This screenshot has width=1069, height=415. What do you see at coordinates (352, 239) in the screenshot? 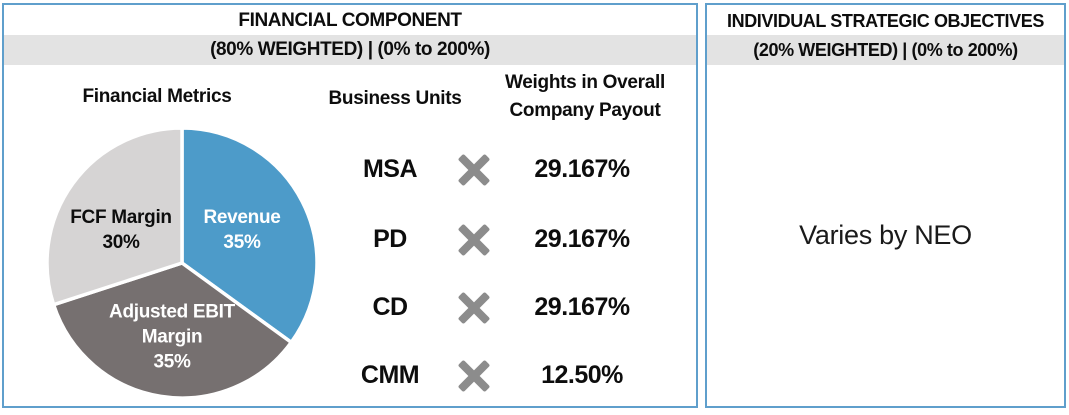
I see `business-unit-row: PD 29.167%` at bounding box center [352, 239].